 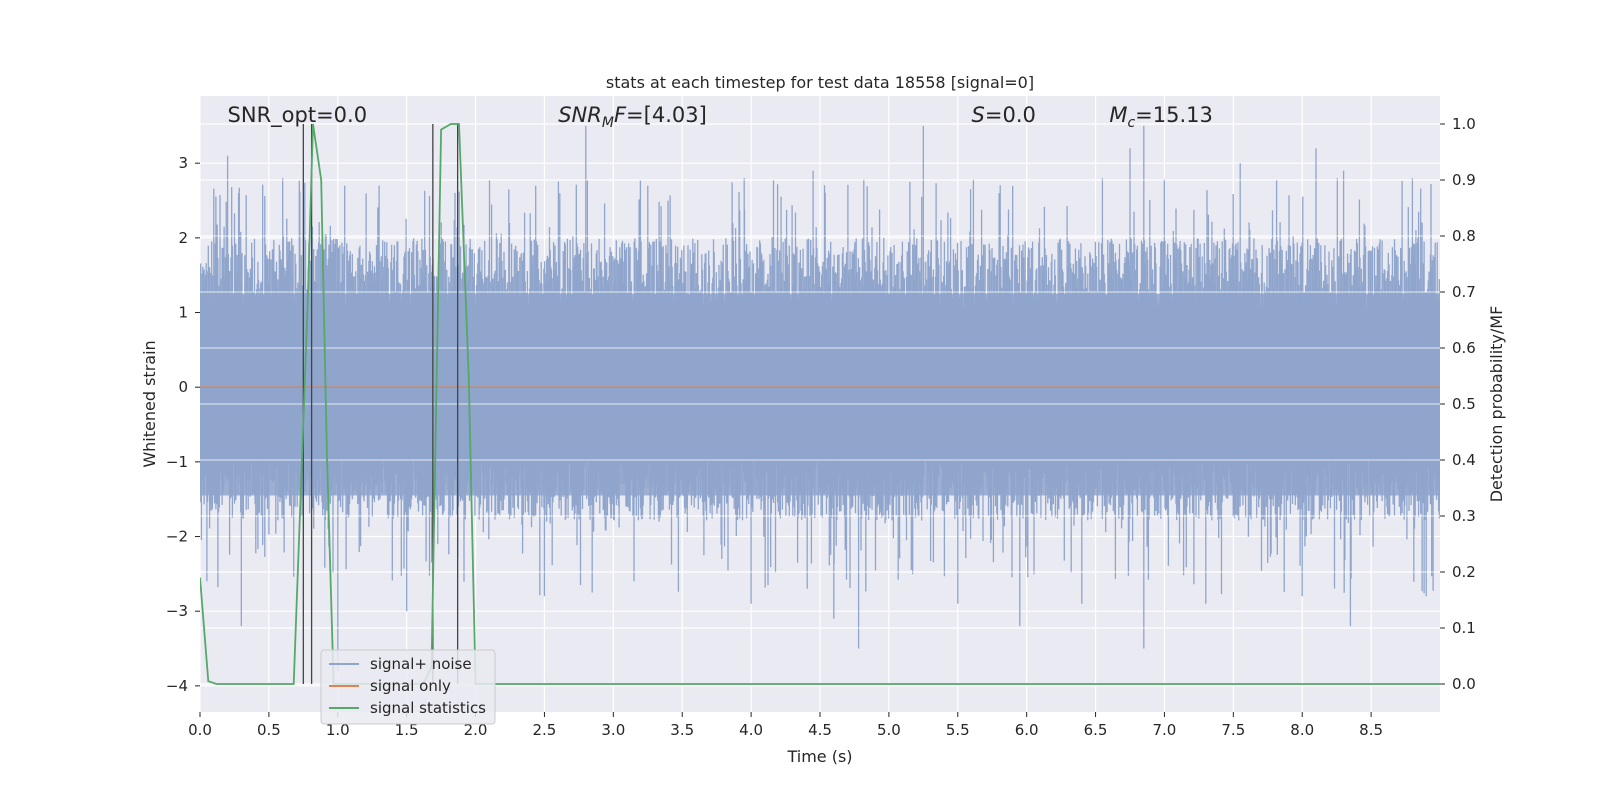 What do you see at coordinates (1302, 730) in the screenshot?
I see `x-tick-label-16: 8.0` at bounding box center [1302, 730].